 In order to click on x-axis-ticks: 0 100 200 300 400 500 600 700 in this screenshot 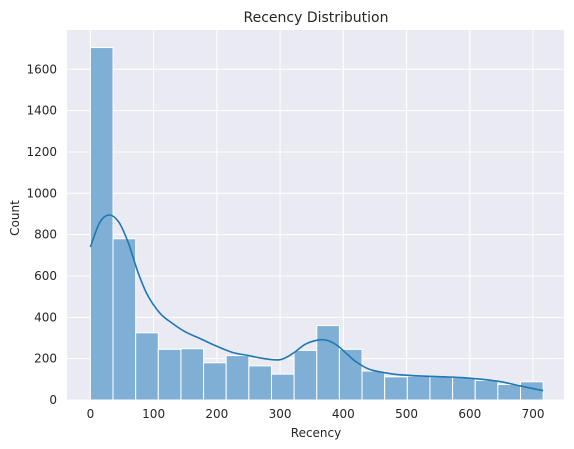, I will do `click(316, 414)`.